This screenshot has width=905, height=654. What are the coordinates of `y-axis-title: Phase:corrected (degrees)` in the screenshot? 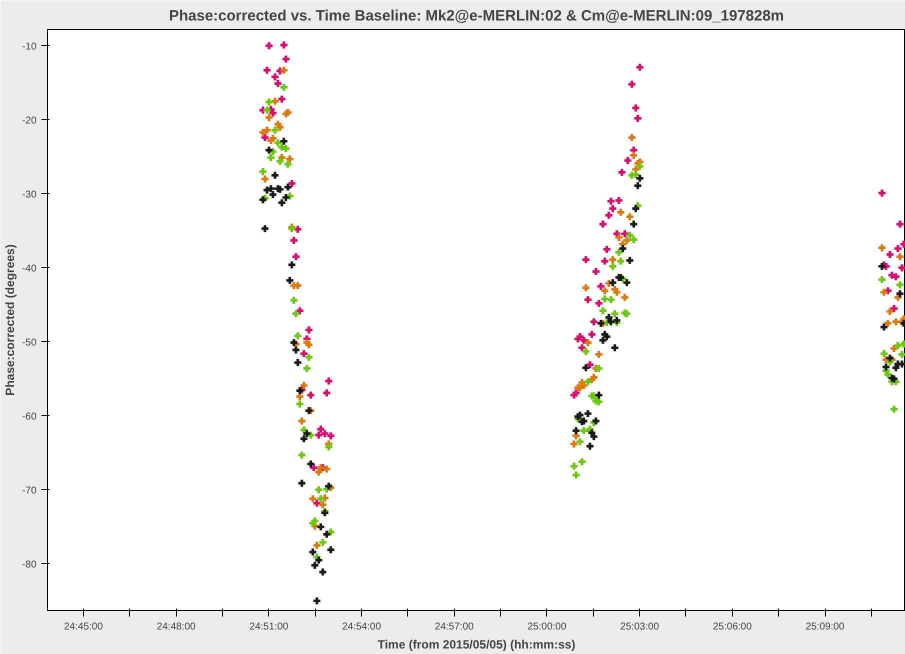 It's located at (10, 320).